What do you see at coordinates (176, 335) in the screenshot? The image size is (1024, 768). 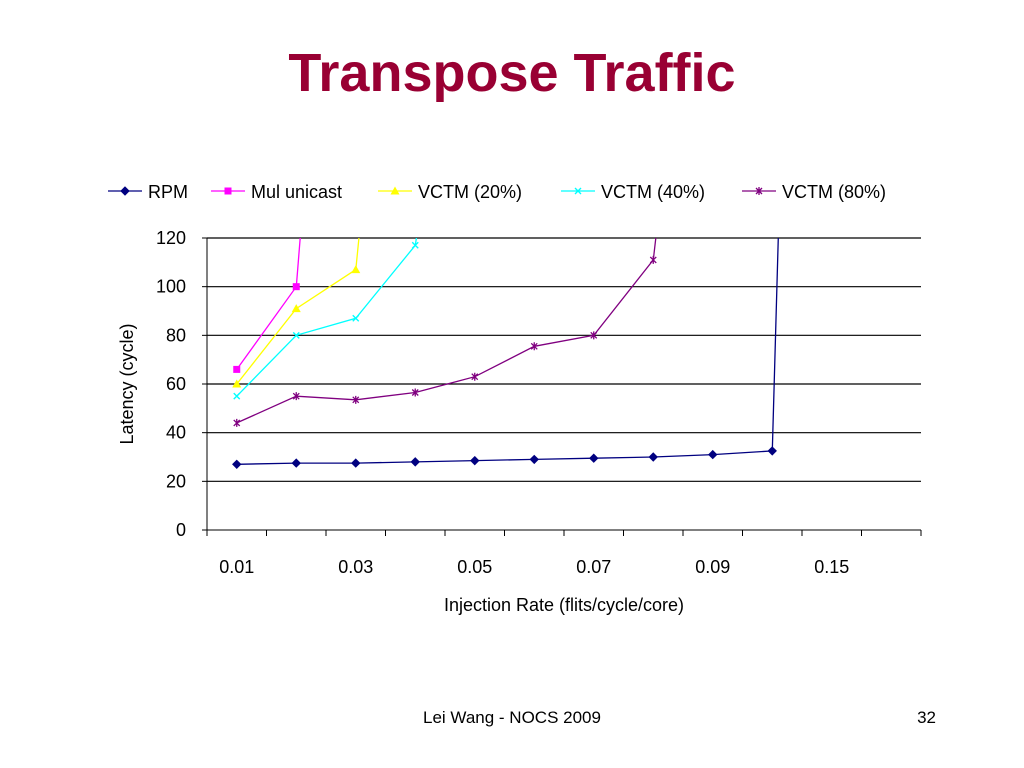 I see `y-tick-label: 80` at bounding box center [176, 335].